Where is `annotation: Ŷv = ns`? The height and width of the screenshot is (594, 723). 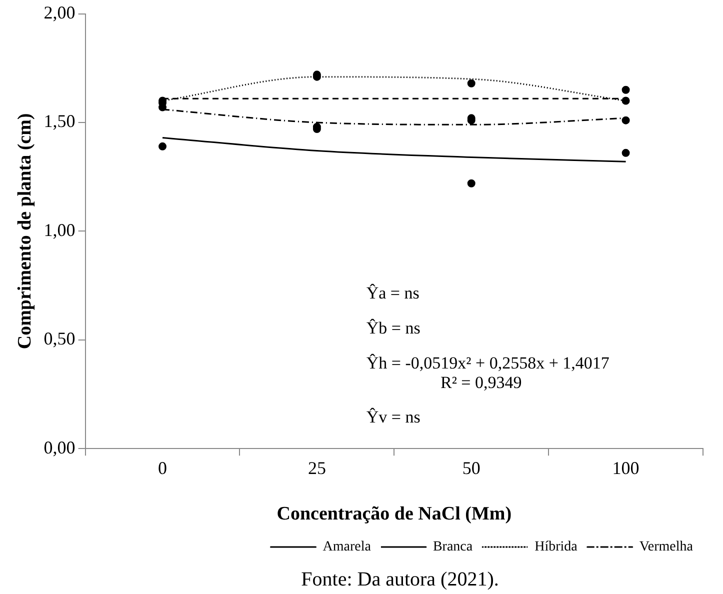
annotation: Ŷv = ns is located at coordinates (393, 417).